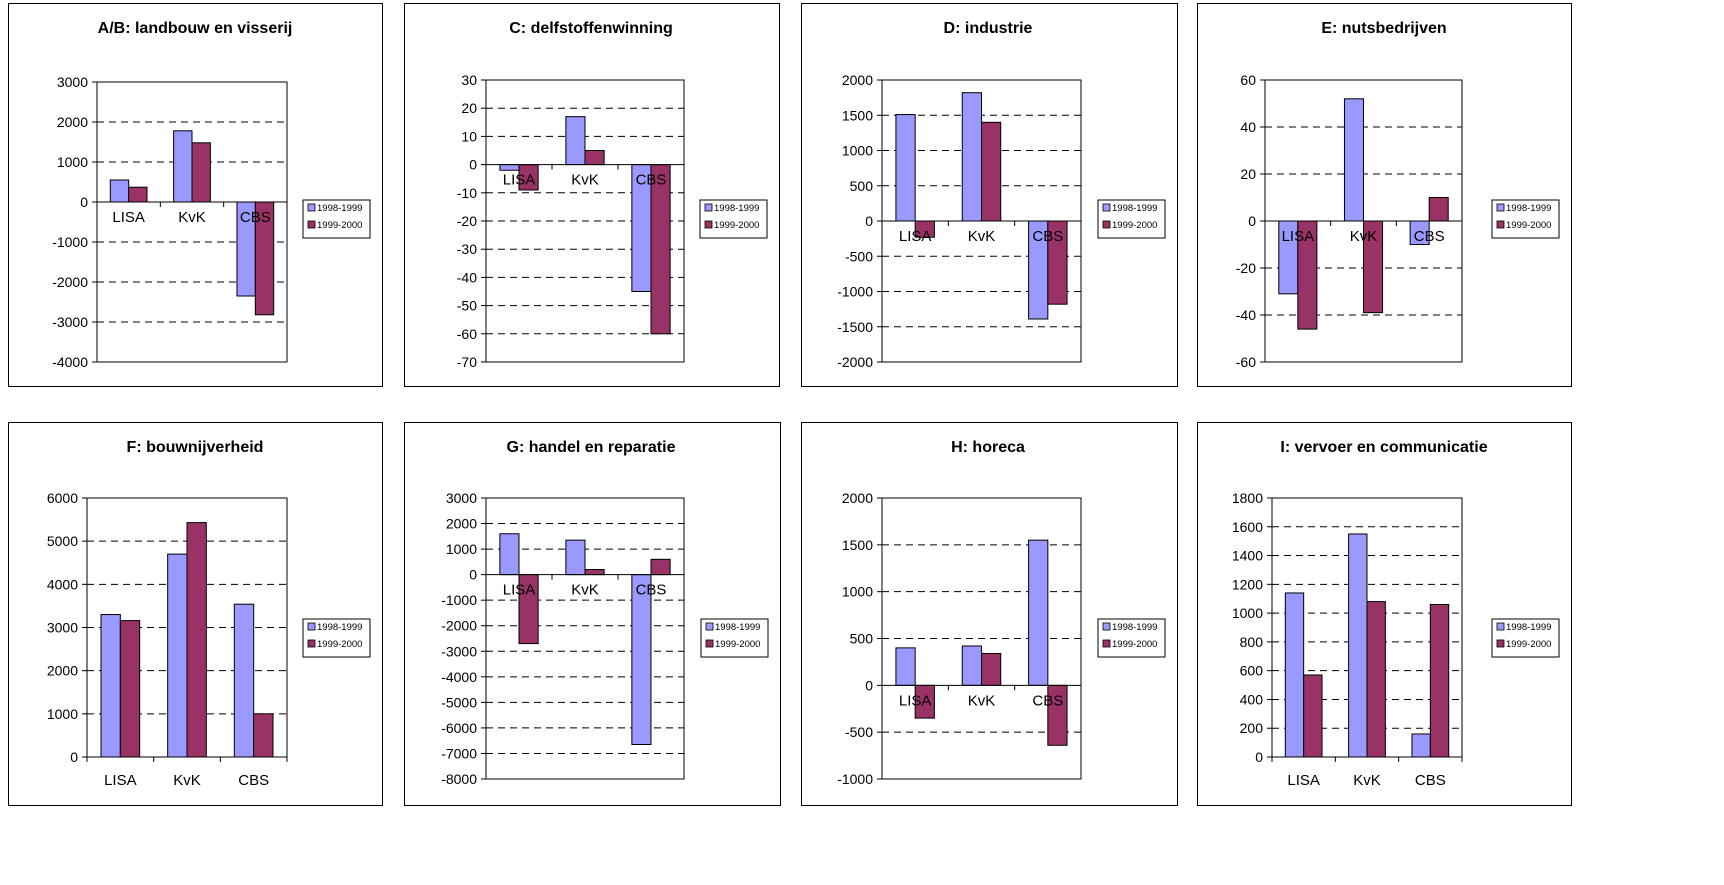 The width and height of the screenshot is (1724, 885). What do you see at coordinates (469, 80) in the screenshot?
I see `y-tick-label: 30` at bounding box center [469, 80].